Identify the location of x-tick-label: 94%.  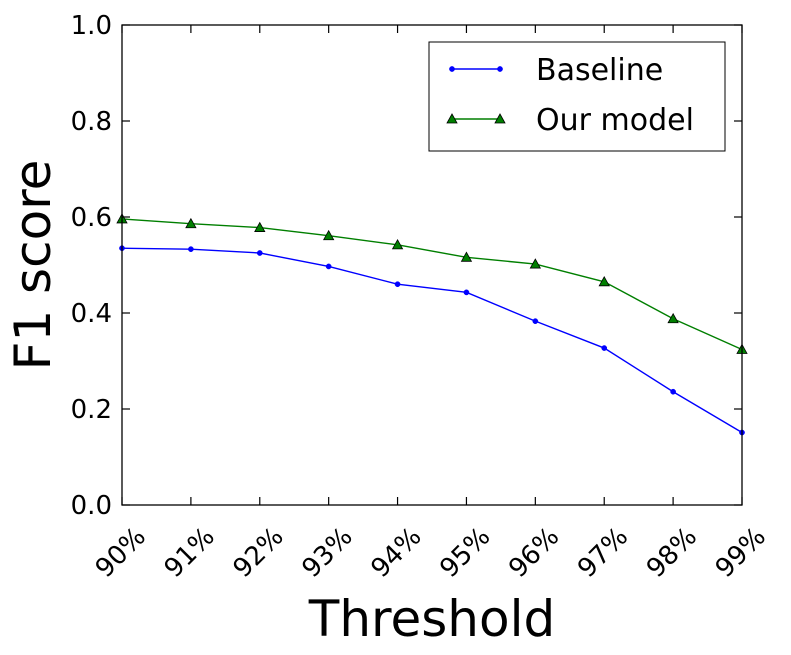
(396, 553).